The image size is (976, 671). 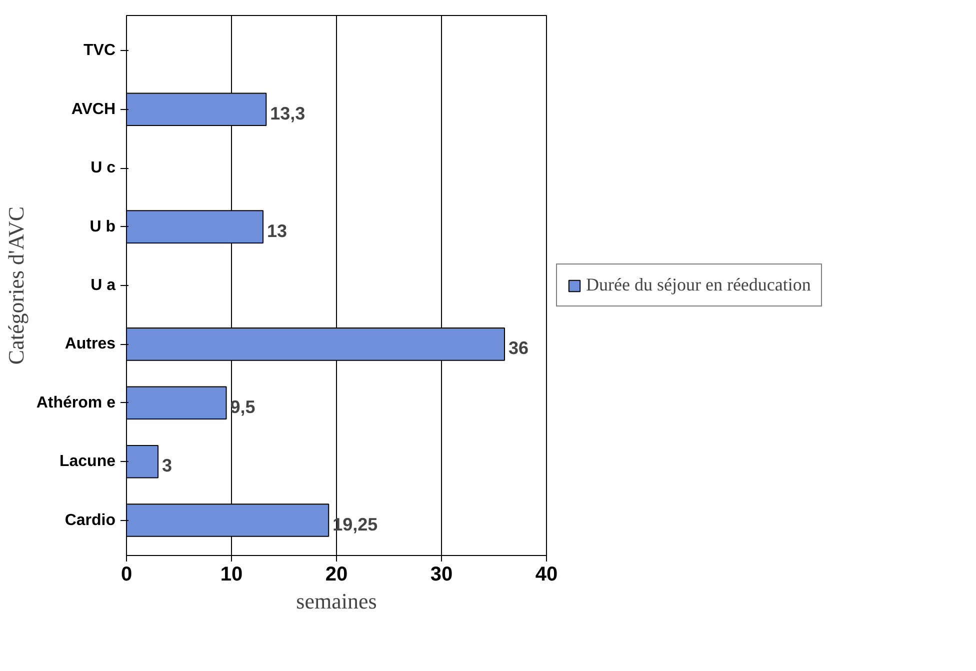 I want to click on y-tick-label: Lacune, so click(x=87, y=461).